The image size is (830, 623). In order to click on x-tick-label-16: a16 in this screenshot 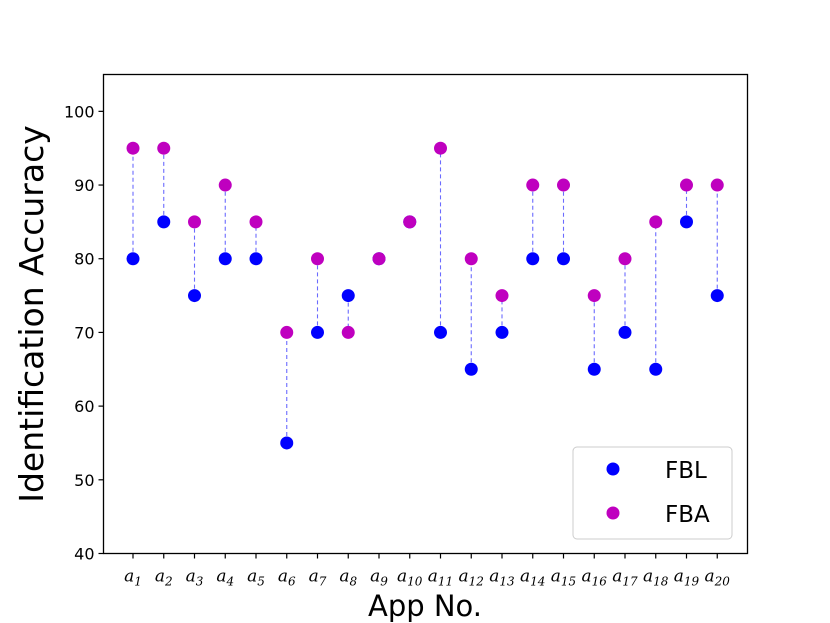, I will do `click(595, 578)`.